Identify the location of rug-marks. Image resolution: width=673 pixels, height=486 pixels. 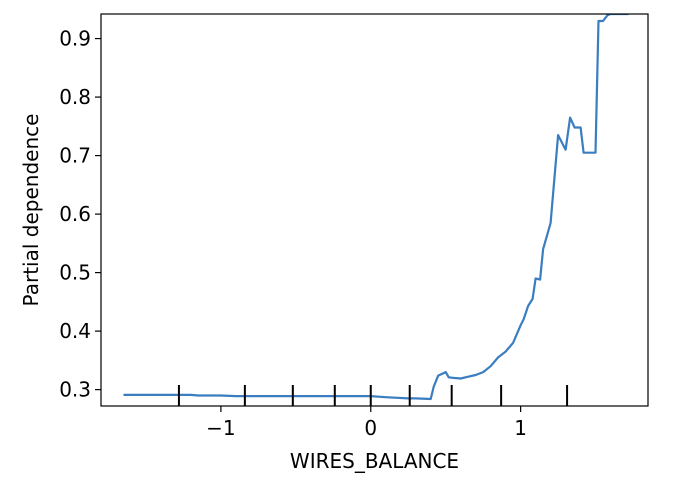
(373, 395).